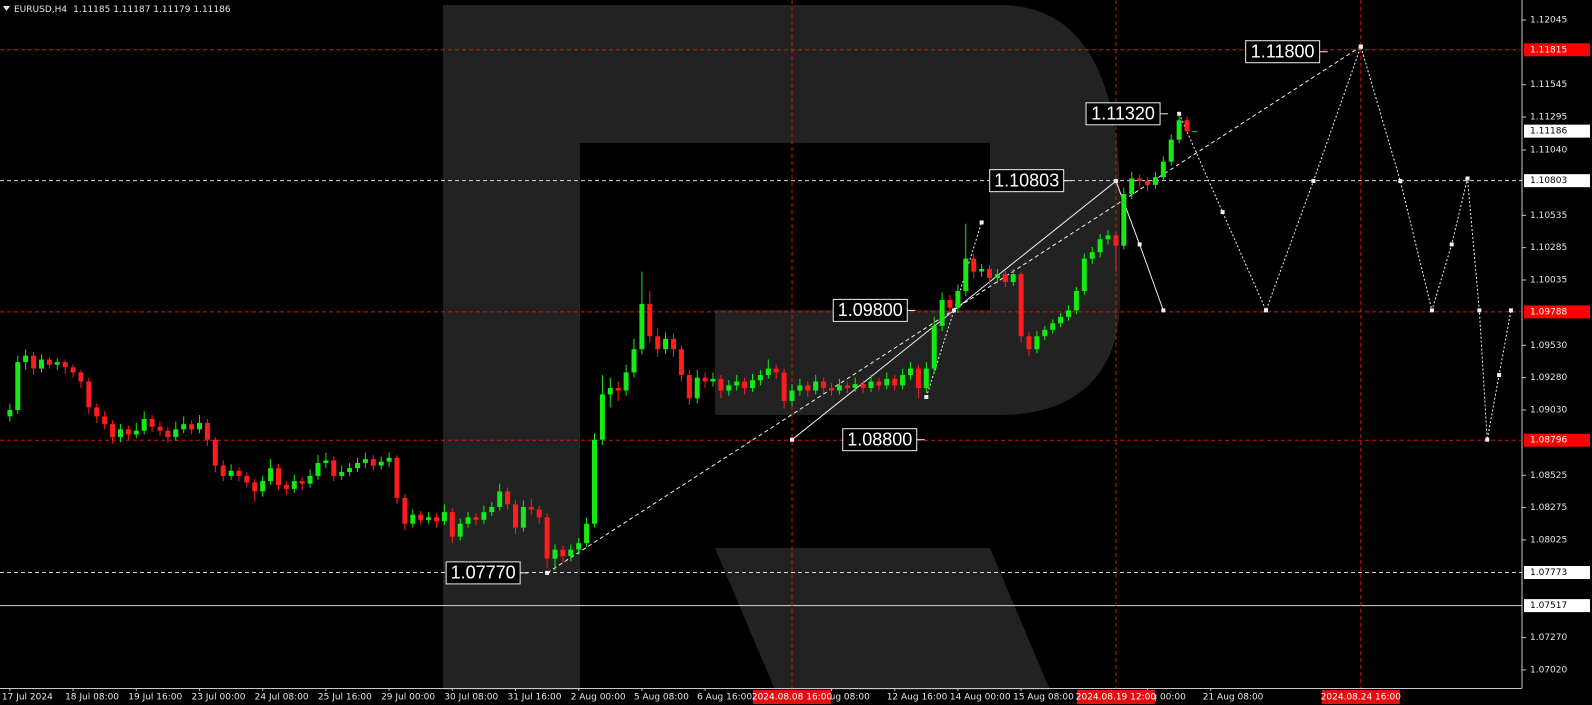  I want to click on x-tick-label: 18 Jul 08:00, so click(92, 698).